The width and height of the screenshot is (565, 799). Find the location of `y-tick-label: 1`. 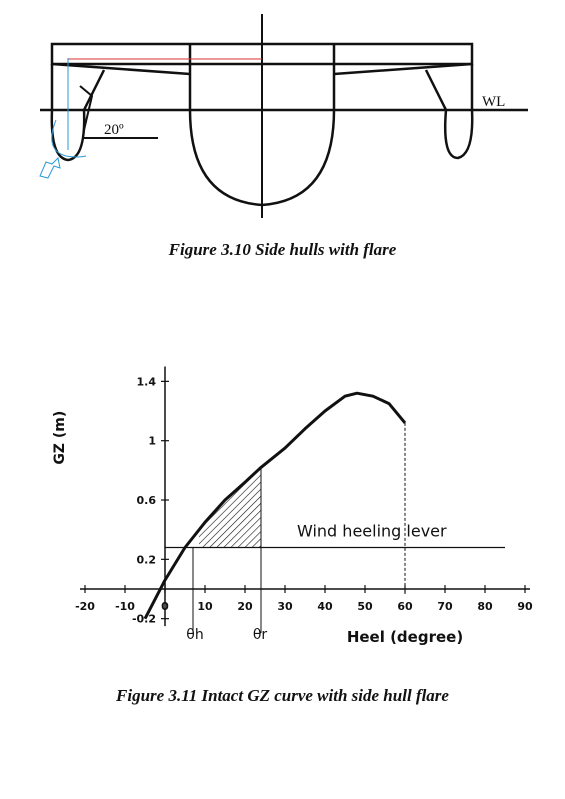

y-tick-label: 1 is located at coordinates (152, 441).